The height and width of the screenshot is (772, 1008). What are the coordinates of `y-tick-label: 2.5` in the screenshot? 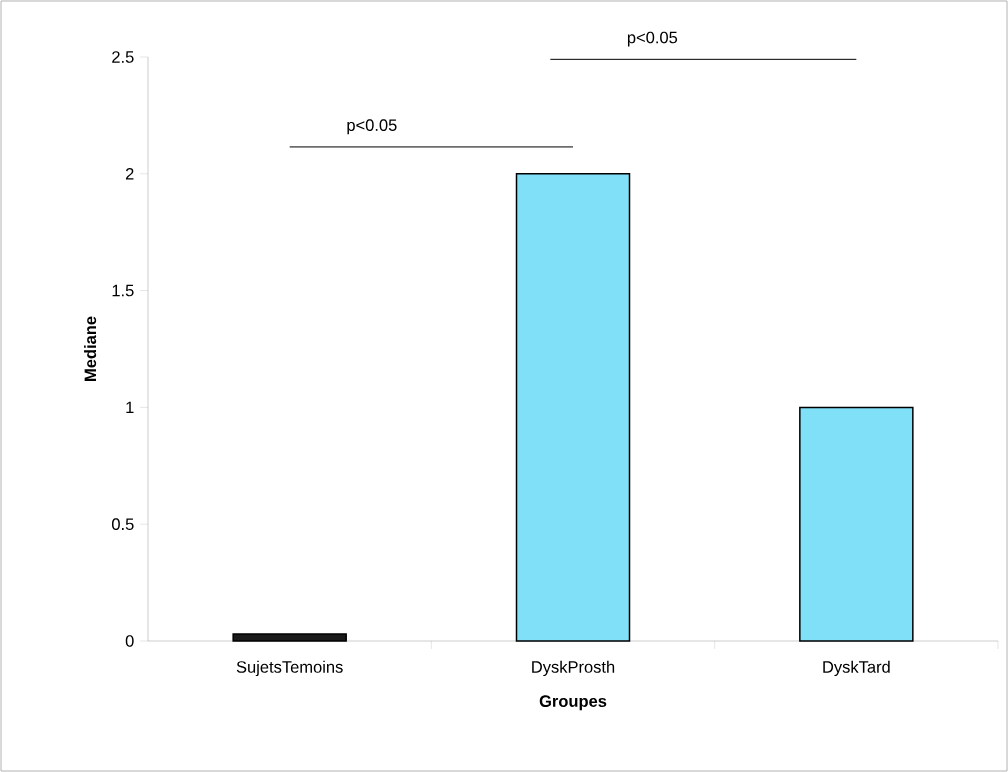 It's located at (123, 57).